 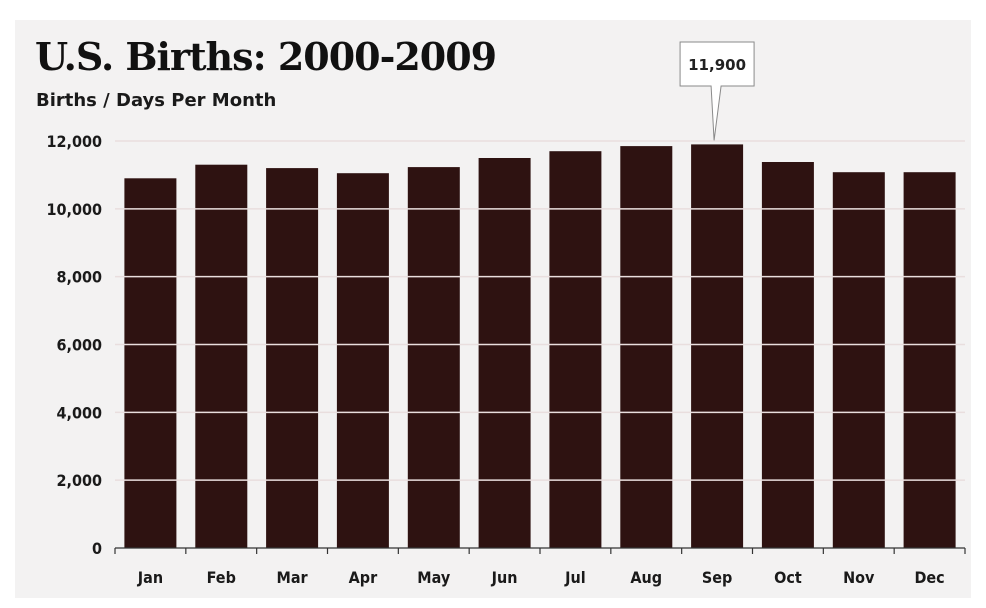 What do you see at coordinates (717, 346) in the screenshot?
I see `bar-sep` at bounding box center [717, 346].